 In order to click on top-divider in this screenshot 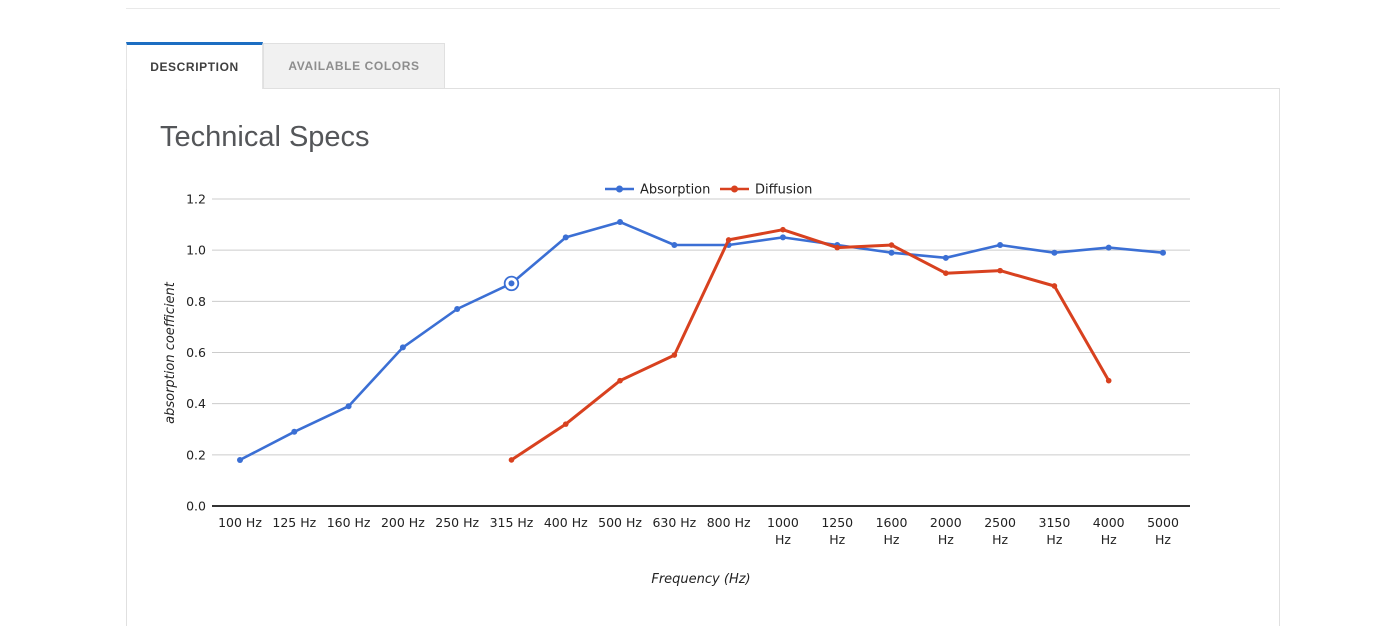, I will do `click(703, 8)`.